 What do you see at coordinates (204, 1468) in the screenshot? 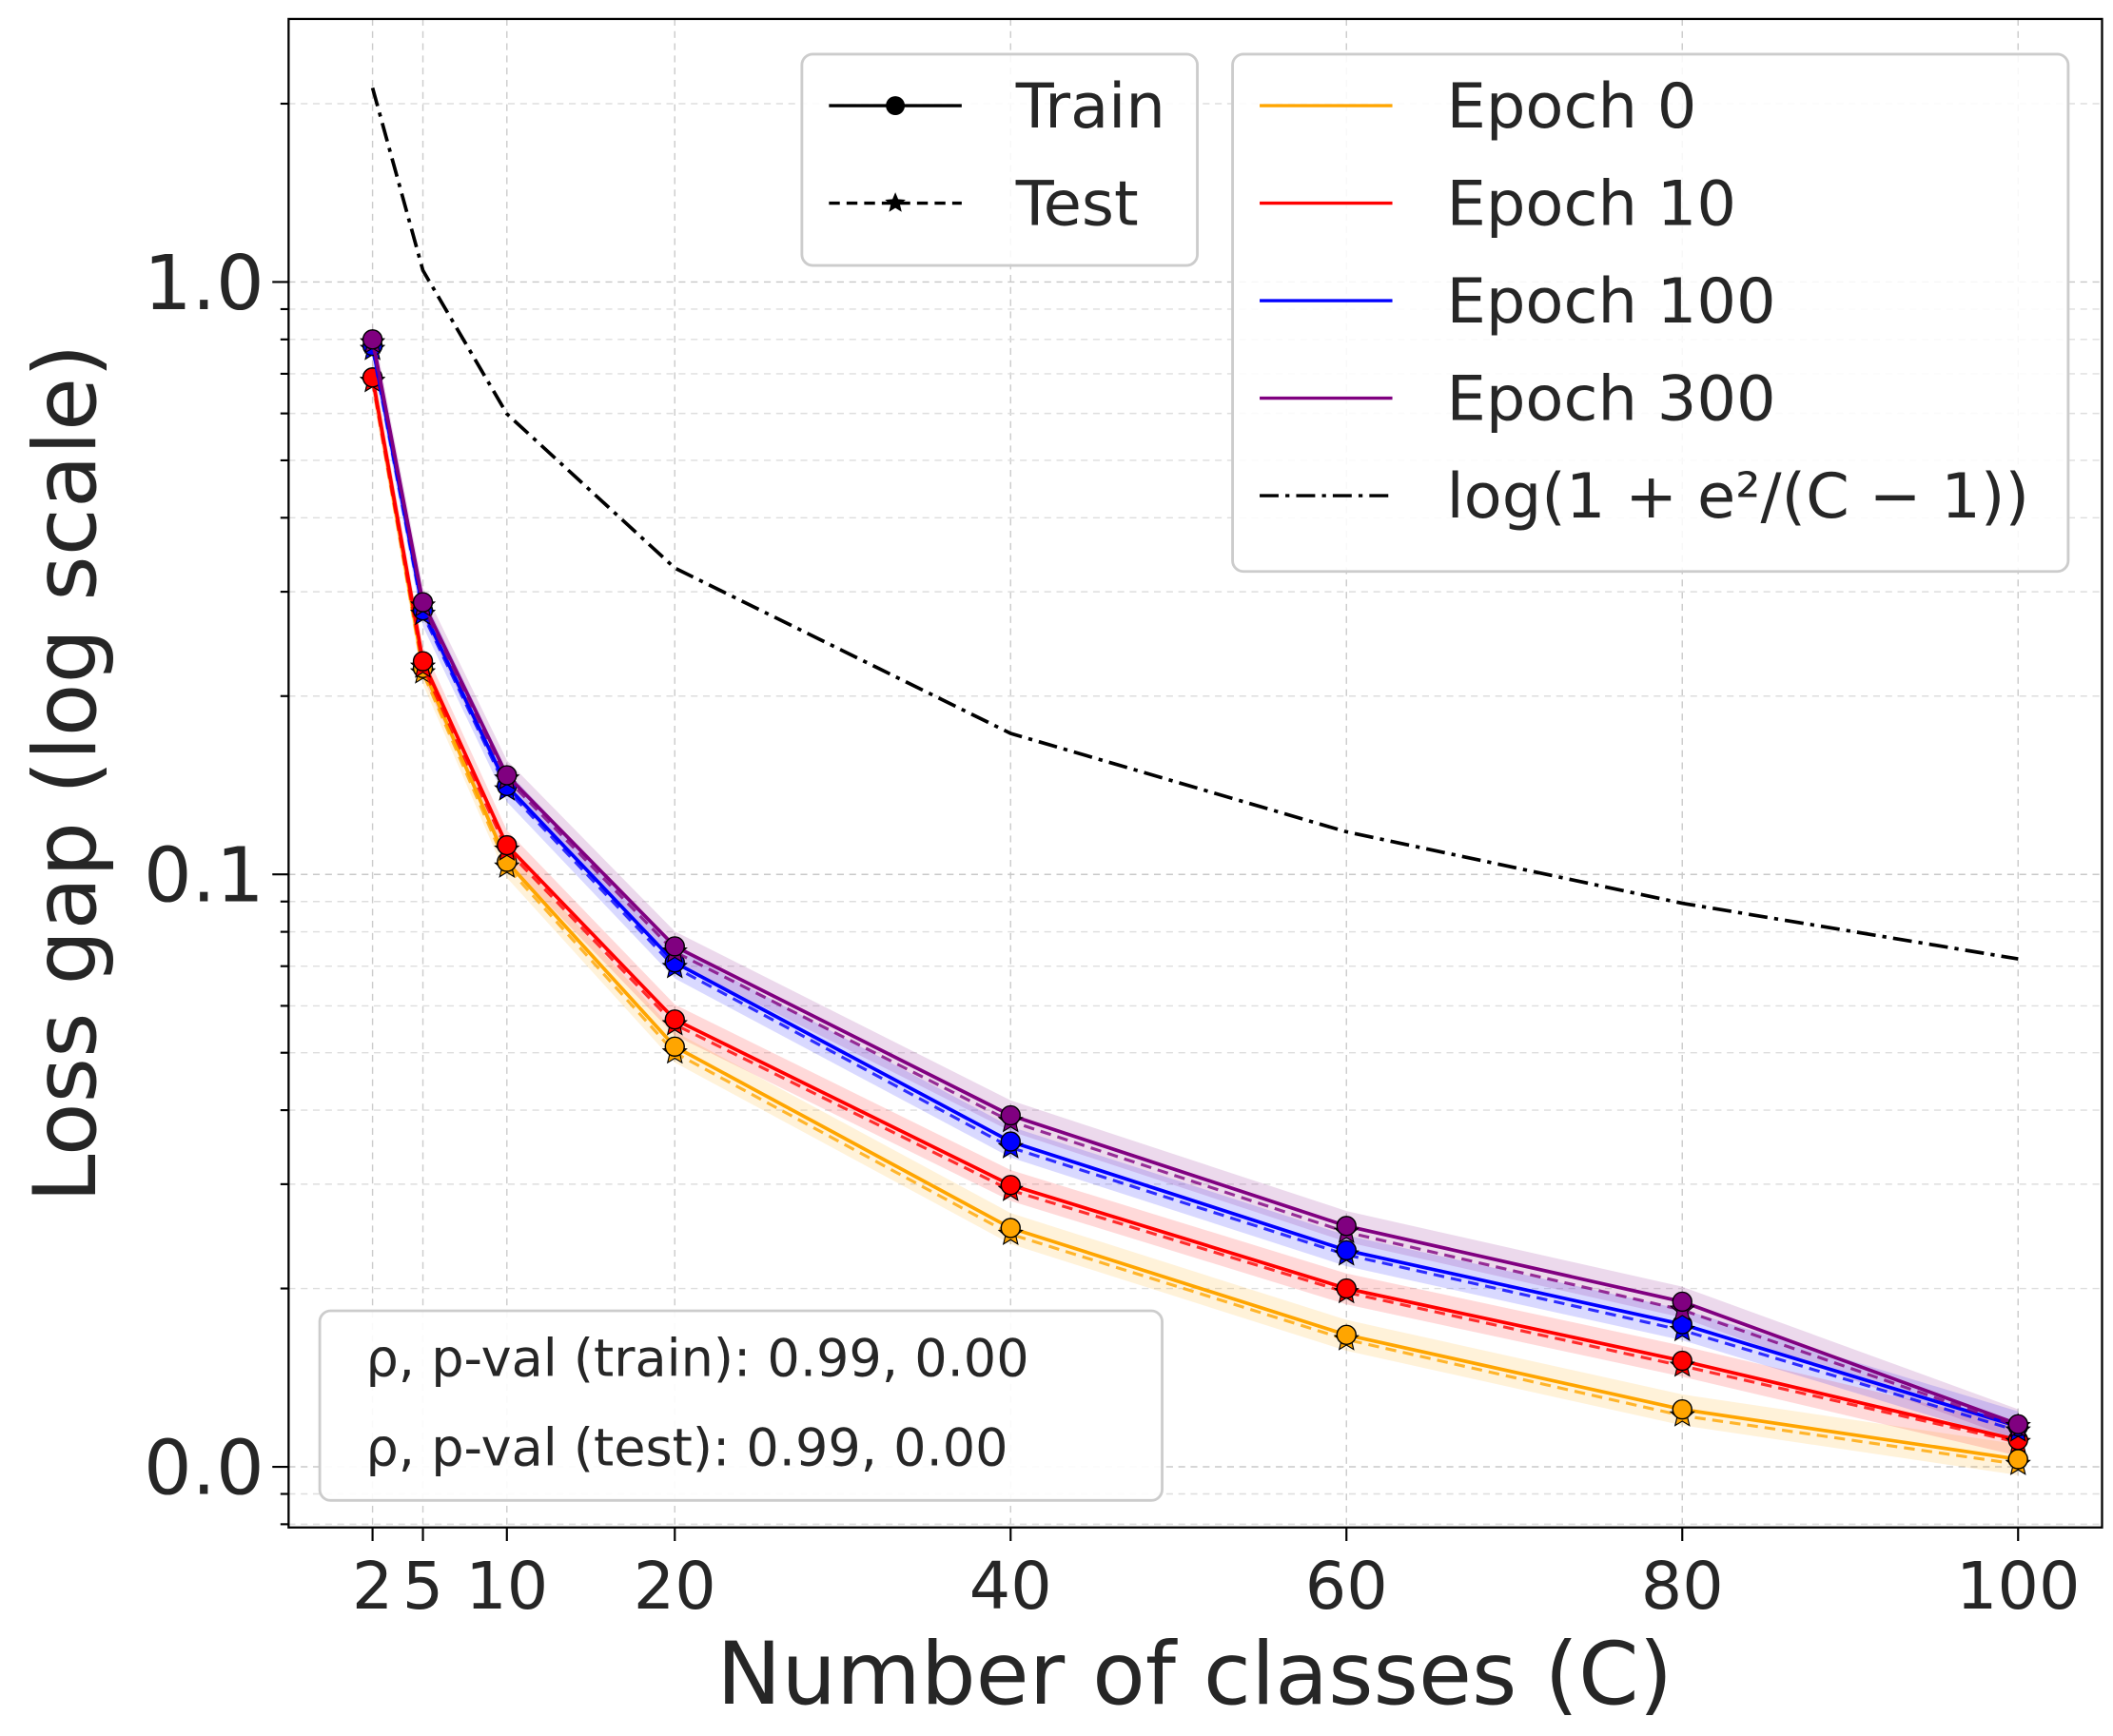
I see `y-tick-label: 0.0` at bounding box center [204, 1468].